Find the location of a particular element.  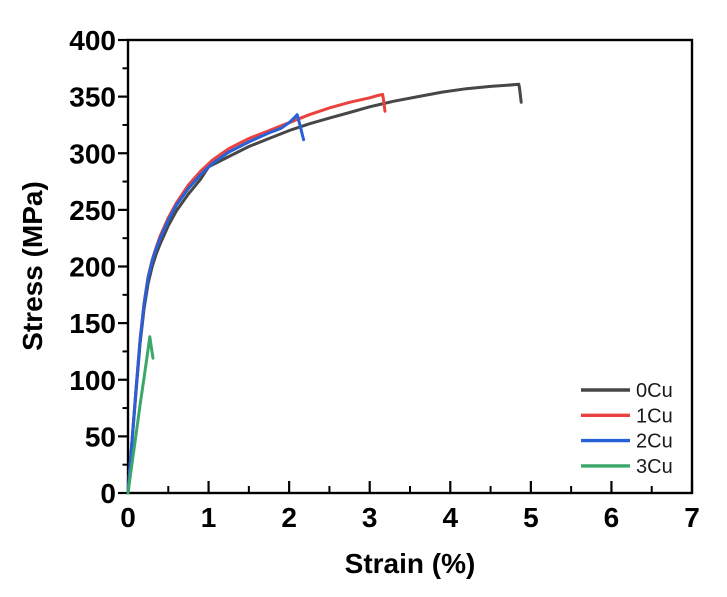

series-line-3Cu is located at coordinates (140, 415).